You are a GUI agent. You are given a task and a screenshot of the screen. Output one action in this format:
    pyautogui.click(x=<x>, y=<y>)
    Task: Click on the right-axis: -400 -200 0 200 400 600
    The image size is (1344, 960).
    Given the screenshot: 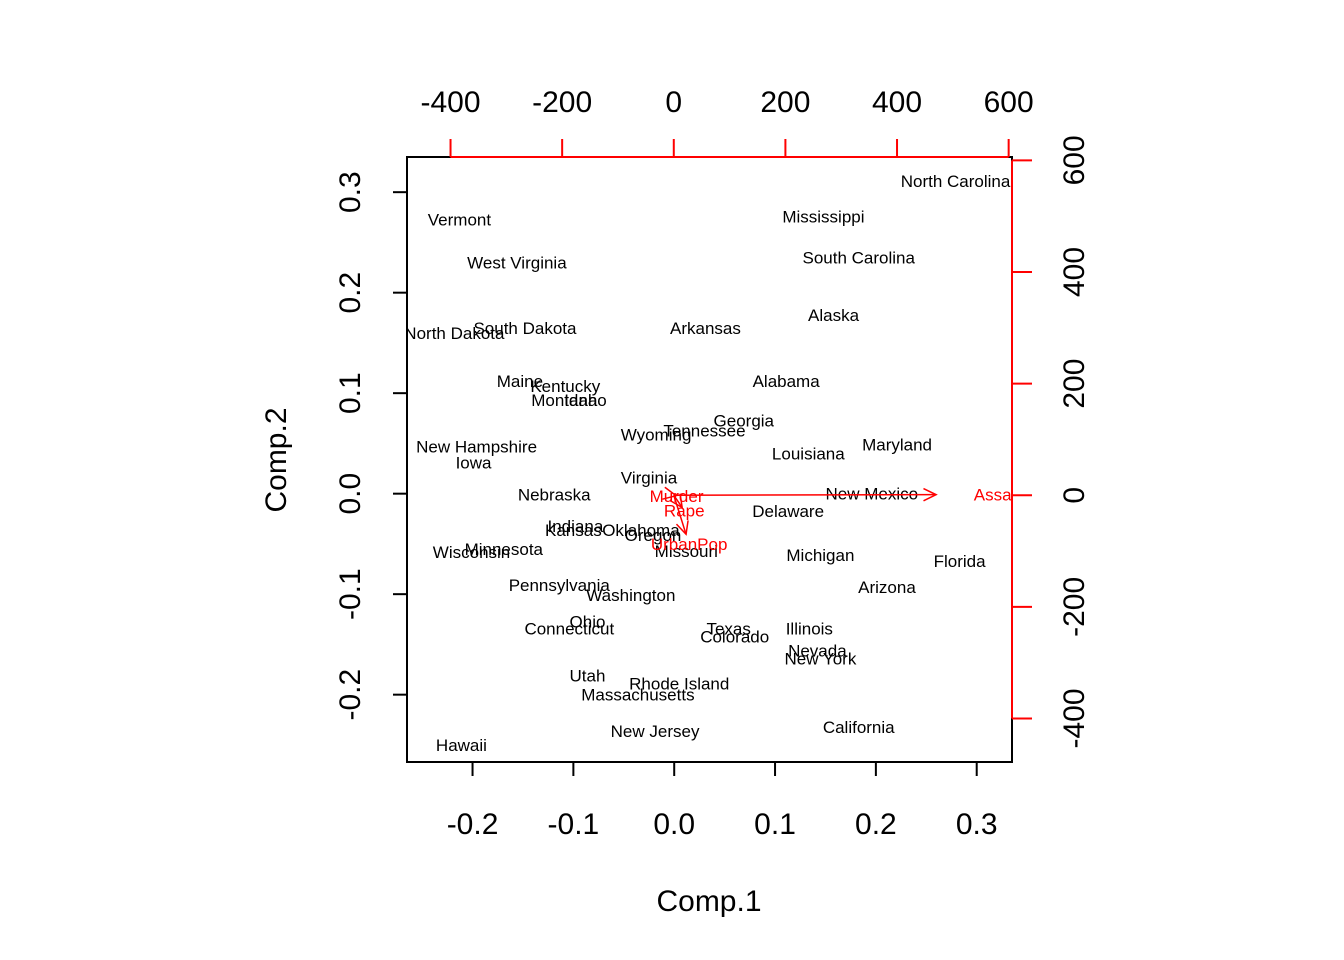 What is the action you would take?
    pyautogui.click(x=1051, y=441)
    